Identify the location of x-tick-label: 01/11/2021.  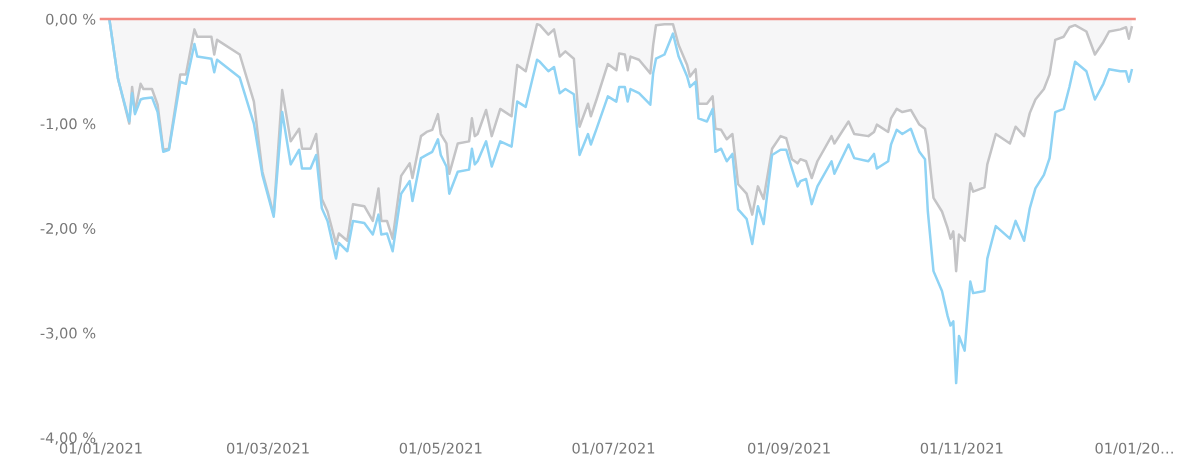
(961, 448).